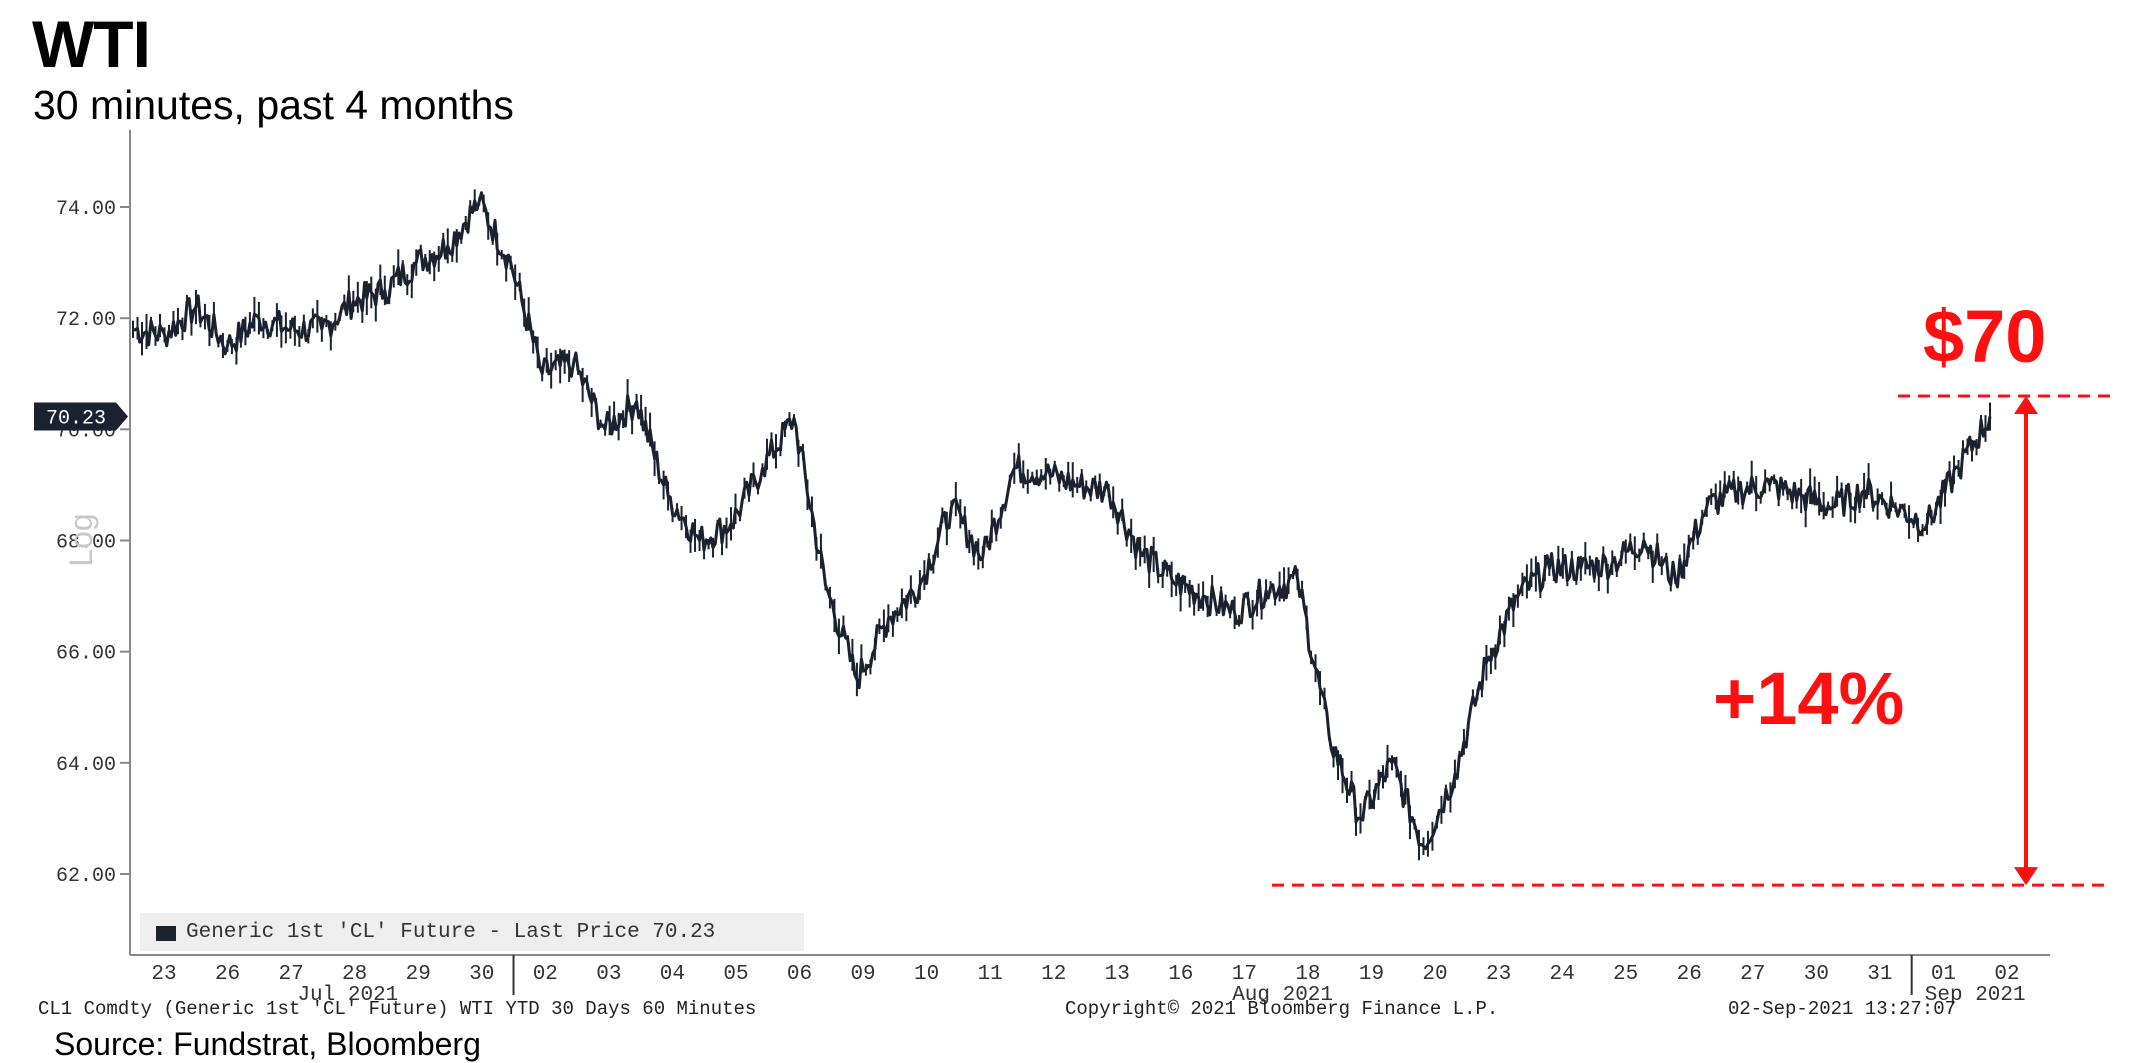 Image resolution: width=2129 pixels, height=1063 pixels. Describe the element at coordinates (1053, 974) in the screenshot. I see `x-tick-label: 12` at that location.